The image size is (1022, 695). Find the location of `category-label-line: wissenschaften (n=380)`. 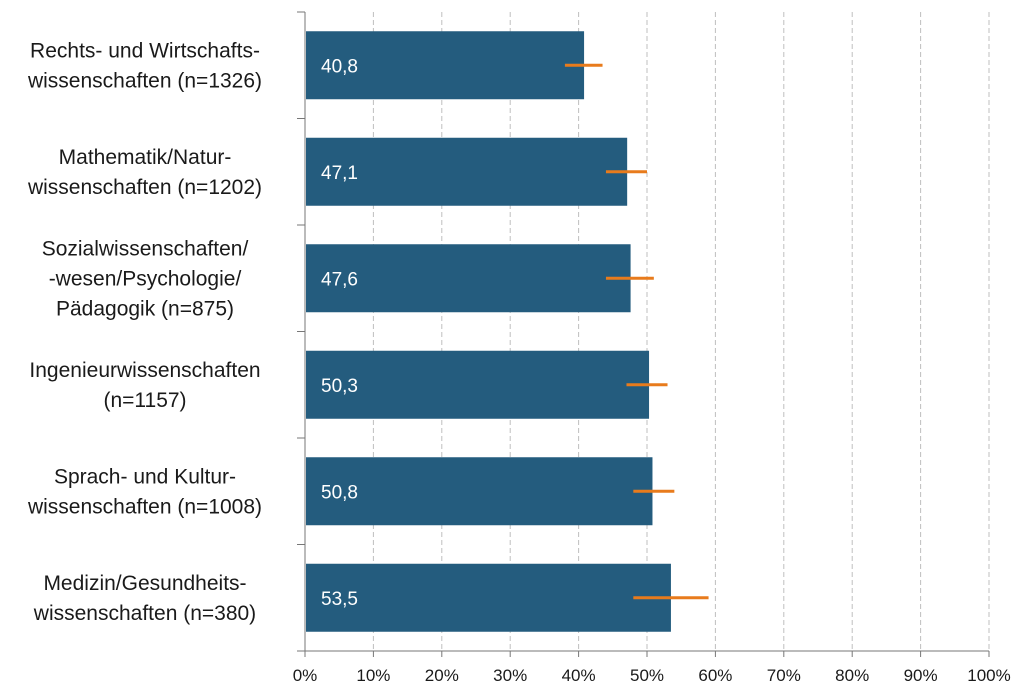

category-label-line: wissenschaften (n=380) is located at coordinates (144, 613).